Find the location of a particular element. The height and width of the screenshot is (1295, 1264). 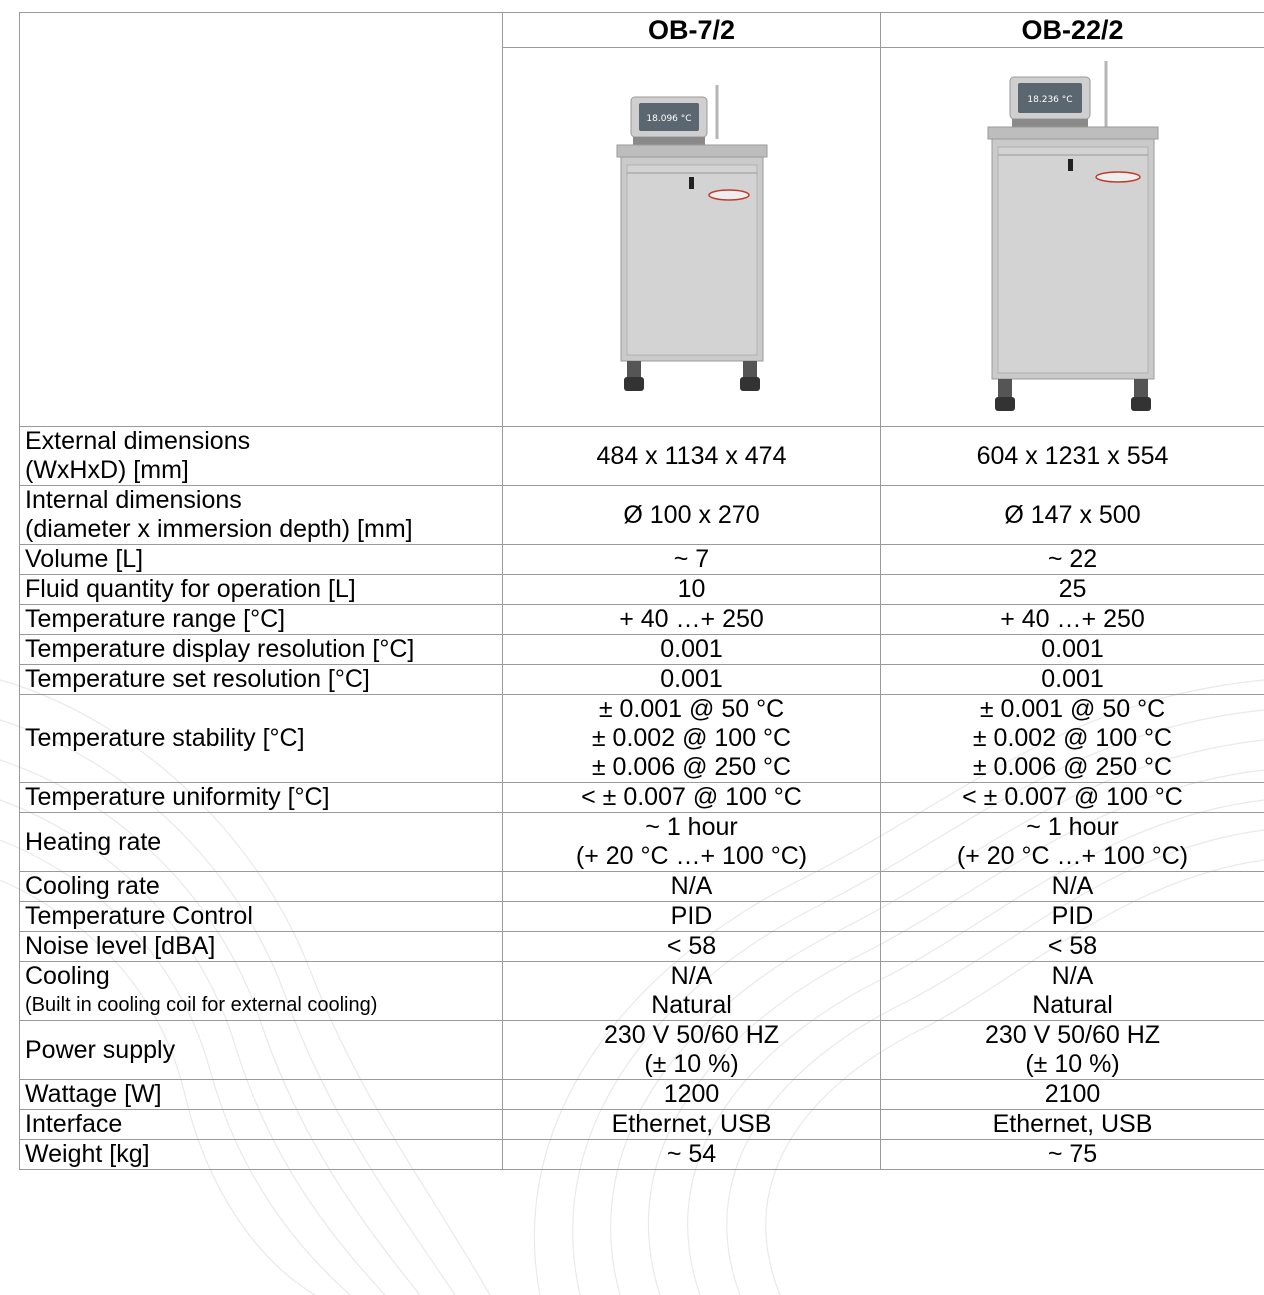

spec-value-model-1-line: PID is located at coordinates (691, 916).